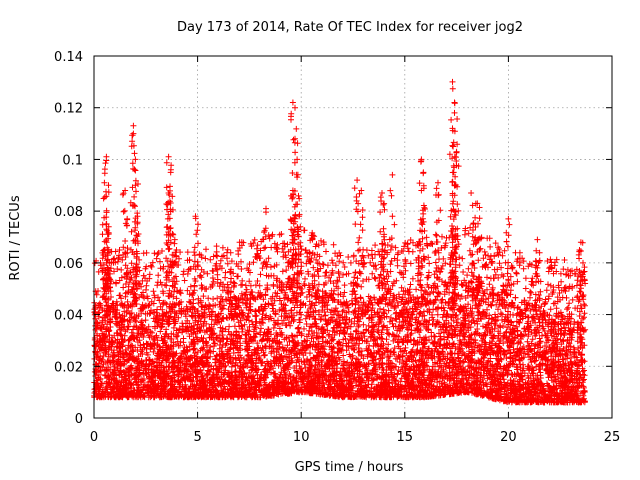 Image resolution: width=640 pixels, height=480 pixels. Describe the element at coordinates (508, 437) in the screenshot. I see `x-tick-label: 20` at that location.